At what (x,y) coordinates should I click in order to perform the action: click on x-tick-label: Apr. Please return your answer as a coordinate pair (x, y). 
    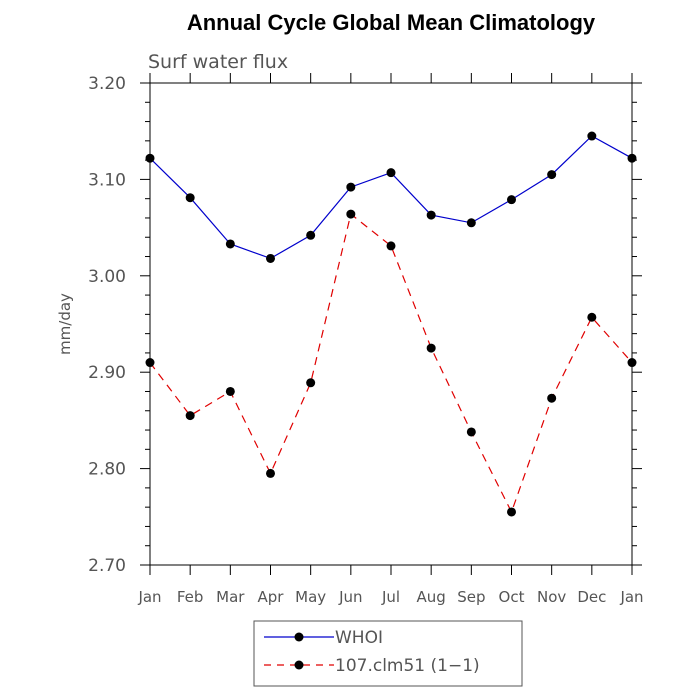
    Looking at the image, I should click on (271, 597).